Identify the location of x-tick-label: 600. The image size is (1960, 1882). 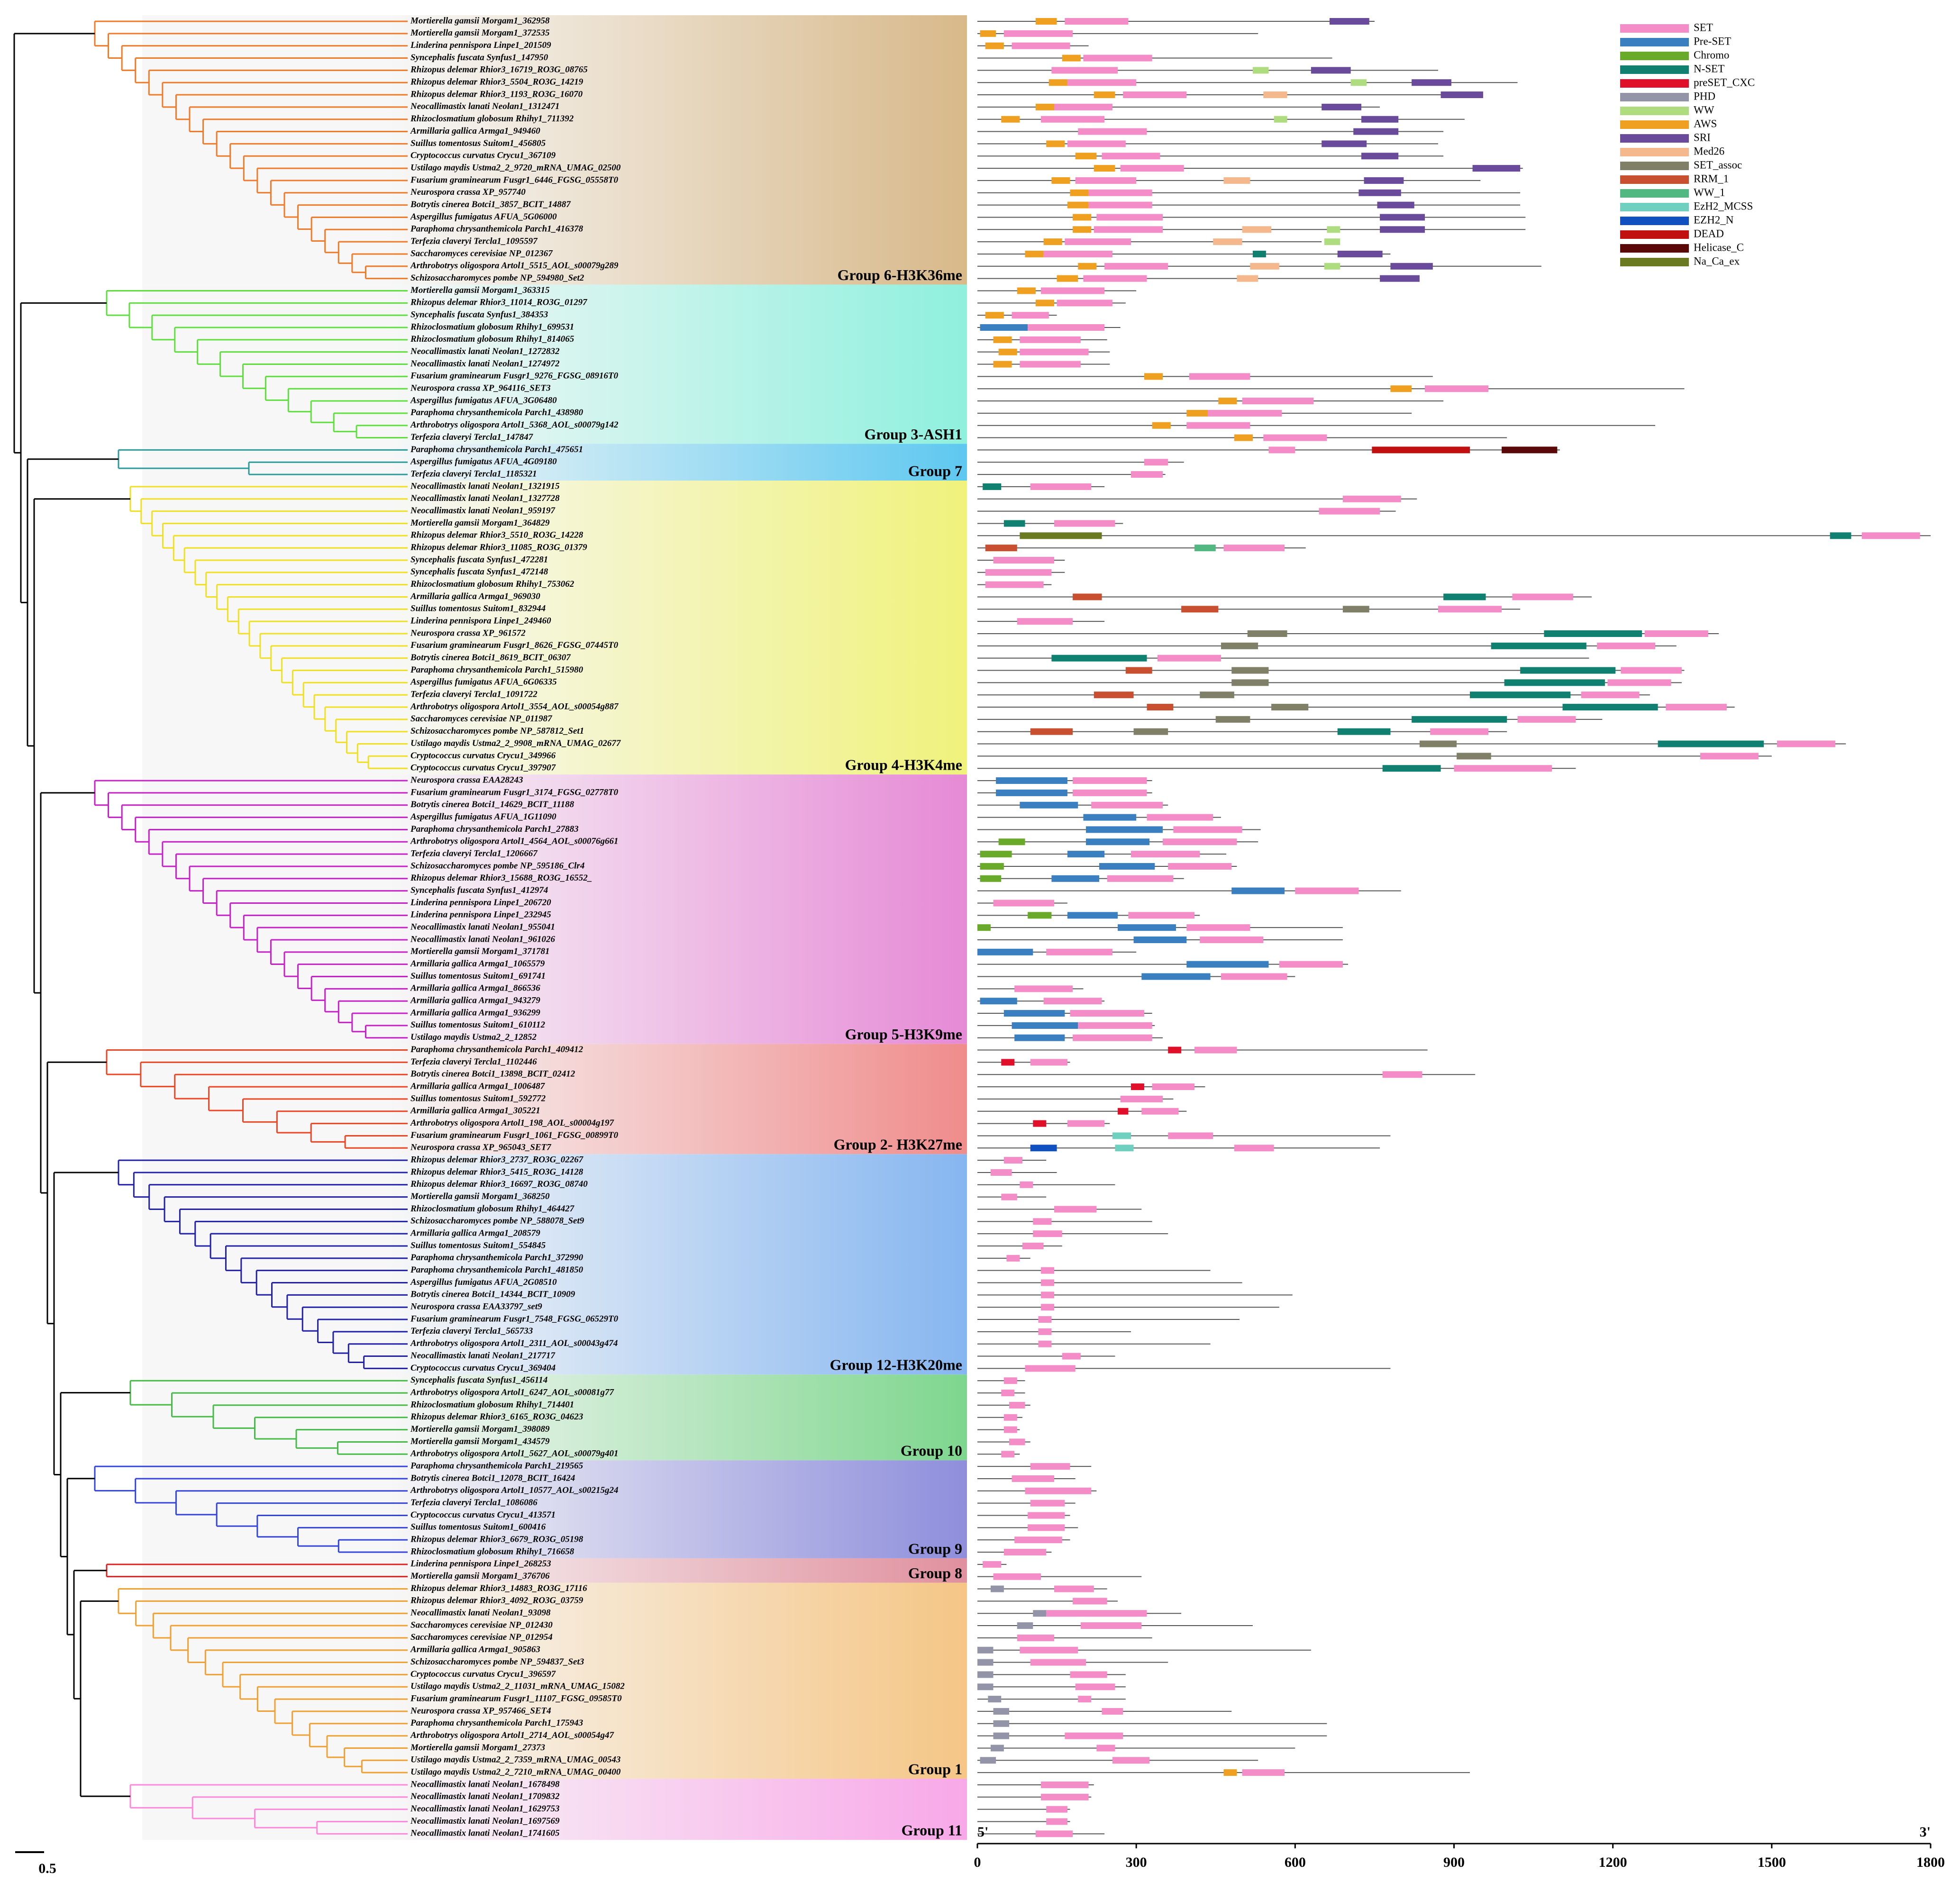
(1295, 1862).